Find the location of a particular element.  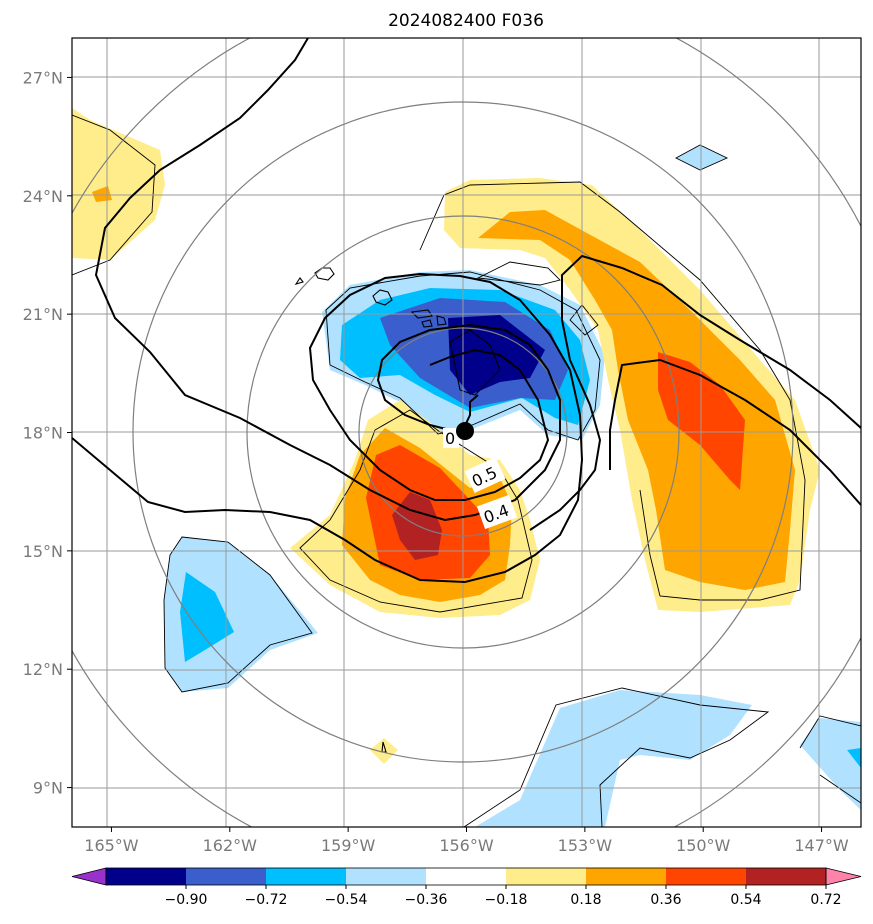

colorbar-tick-label: −0.90 is located at coordinates (186, 900).